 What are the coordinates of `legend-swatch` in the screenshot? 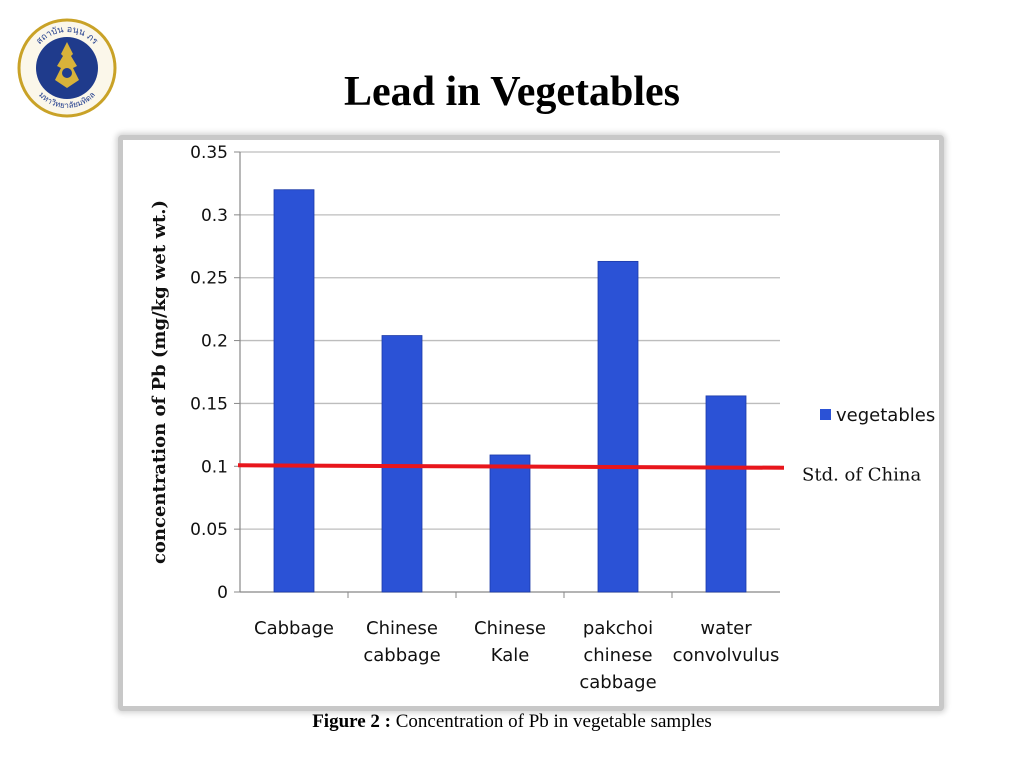 It's located at (825, 414).